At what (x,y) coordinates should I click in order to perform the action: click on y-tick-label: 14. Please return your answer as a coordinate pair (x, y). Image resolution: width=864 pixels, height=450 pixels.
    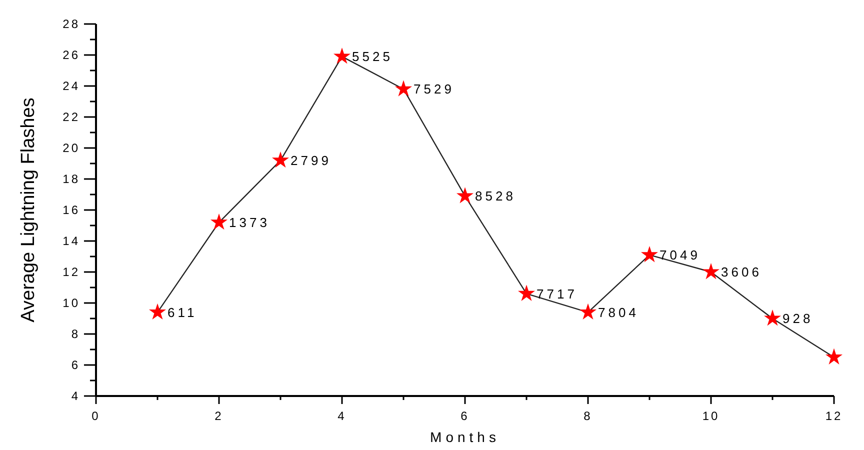
    Looking at the image, I should click on (71, 241).